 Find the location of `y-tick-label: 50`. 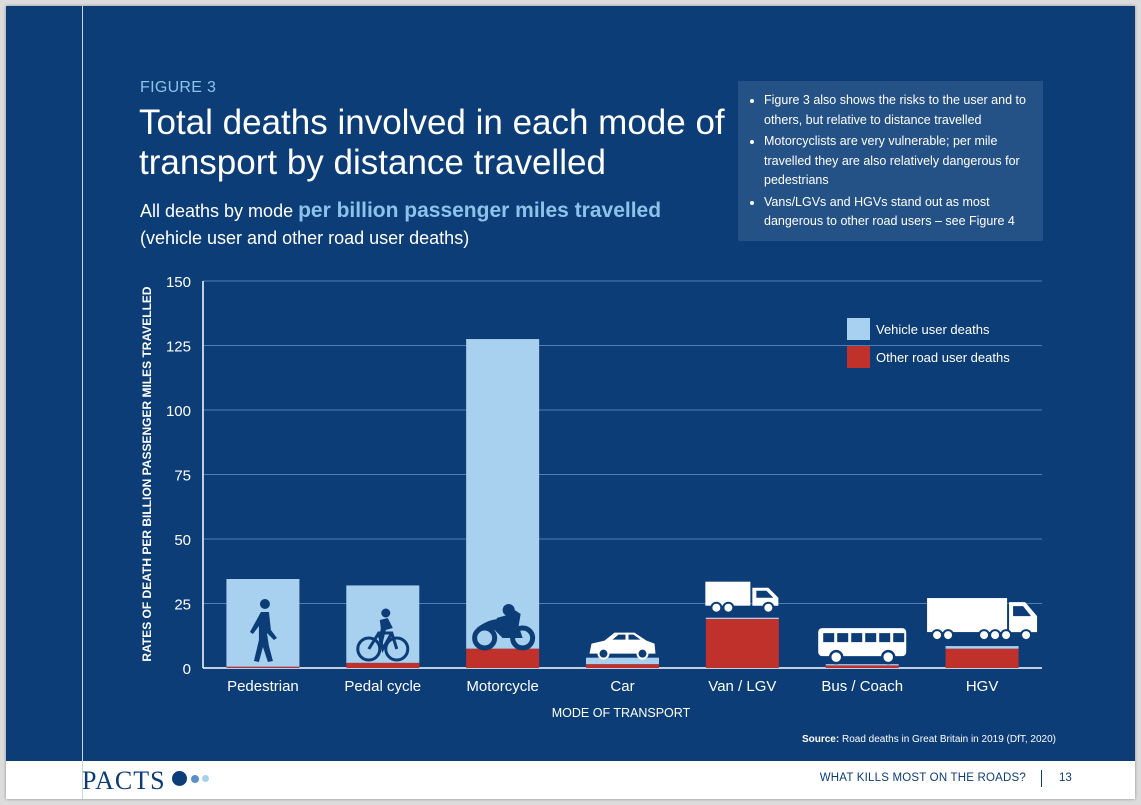

y-tick-label: 50 is located at coordinates (182, 540).